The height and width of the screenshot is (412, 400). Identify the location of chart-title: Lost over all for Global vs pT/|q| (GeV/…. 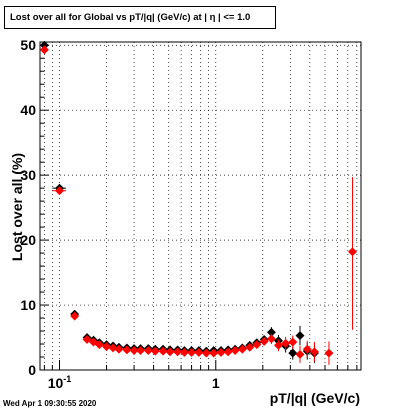
(140, 17).